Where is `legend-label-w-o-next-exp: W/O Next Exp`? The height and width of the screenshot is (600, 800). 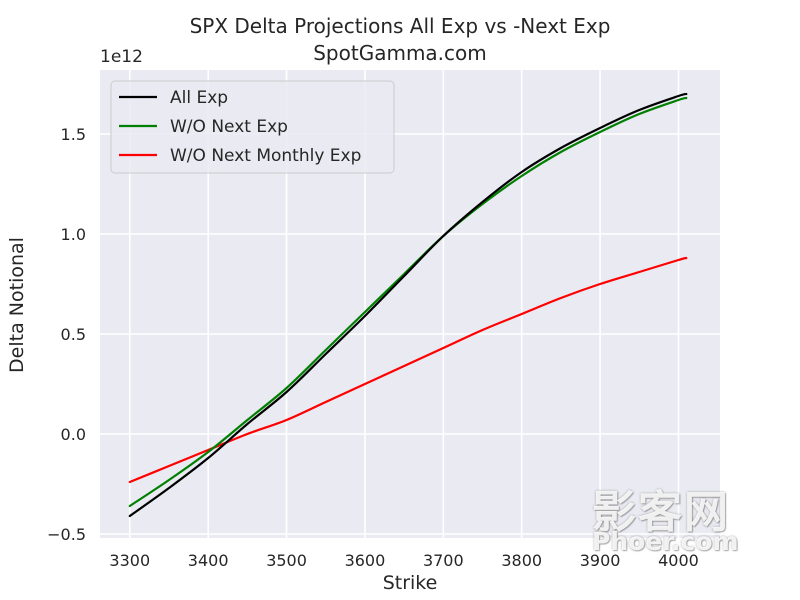 legend-label-w-o-next-exp: W/O Next Exp is located at coordinates (229, 127).